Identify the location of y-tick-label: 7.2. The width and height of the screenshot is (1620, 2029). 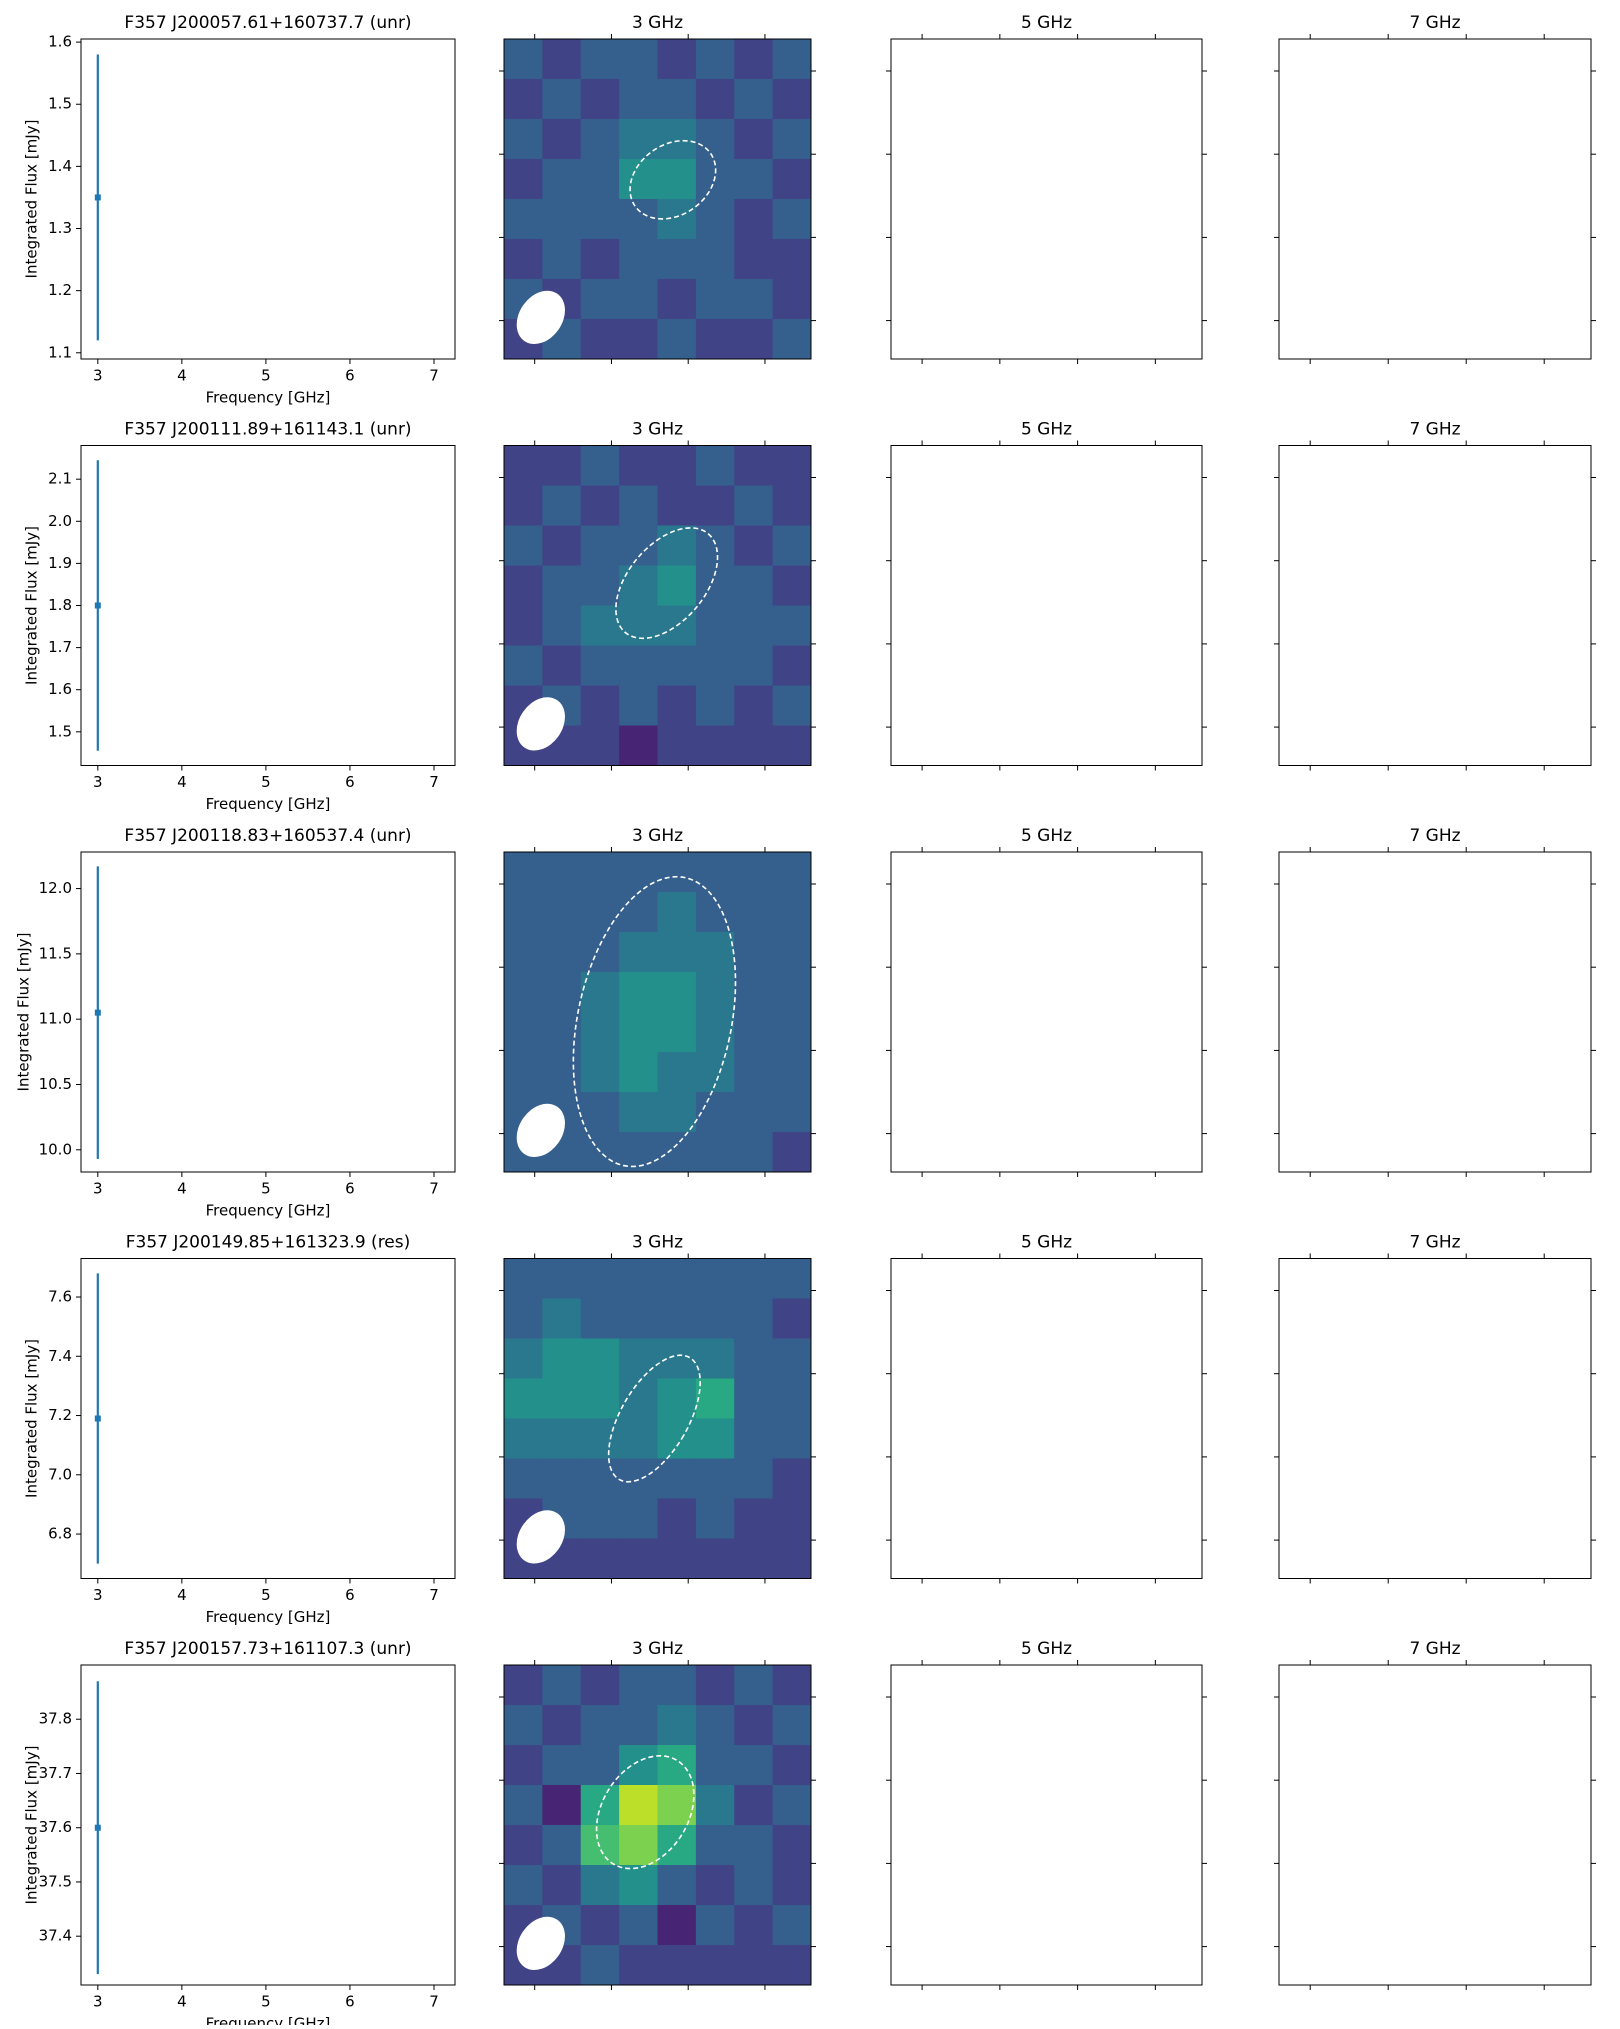
(60, 1415).